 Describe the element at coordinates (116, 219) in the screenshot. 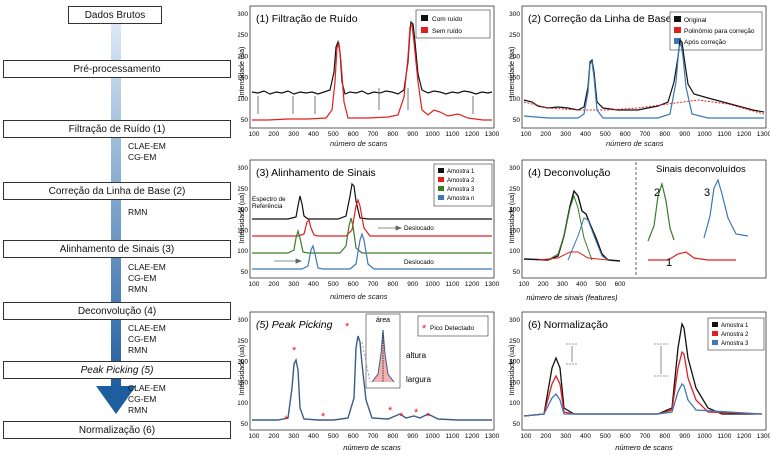

I see `flow-connector` at that location.